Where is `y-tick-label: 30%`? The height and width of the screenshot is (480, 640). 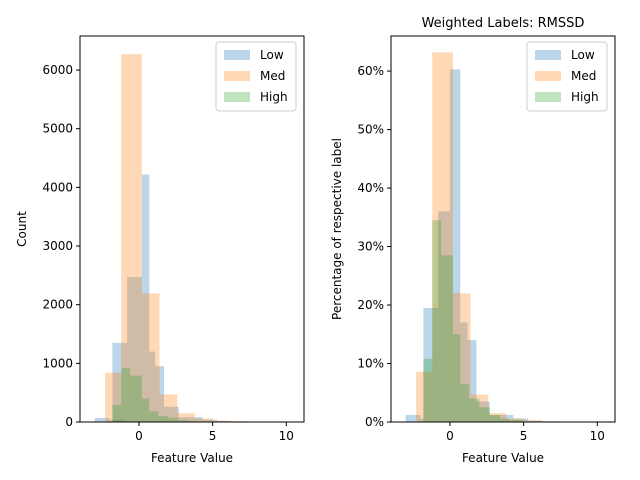
y-tick-label: 30% is located at coordinates (370, 247).